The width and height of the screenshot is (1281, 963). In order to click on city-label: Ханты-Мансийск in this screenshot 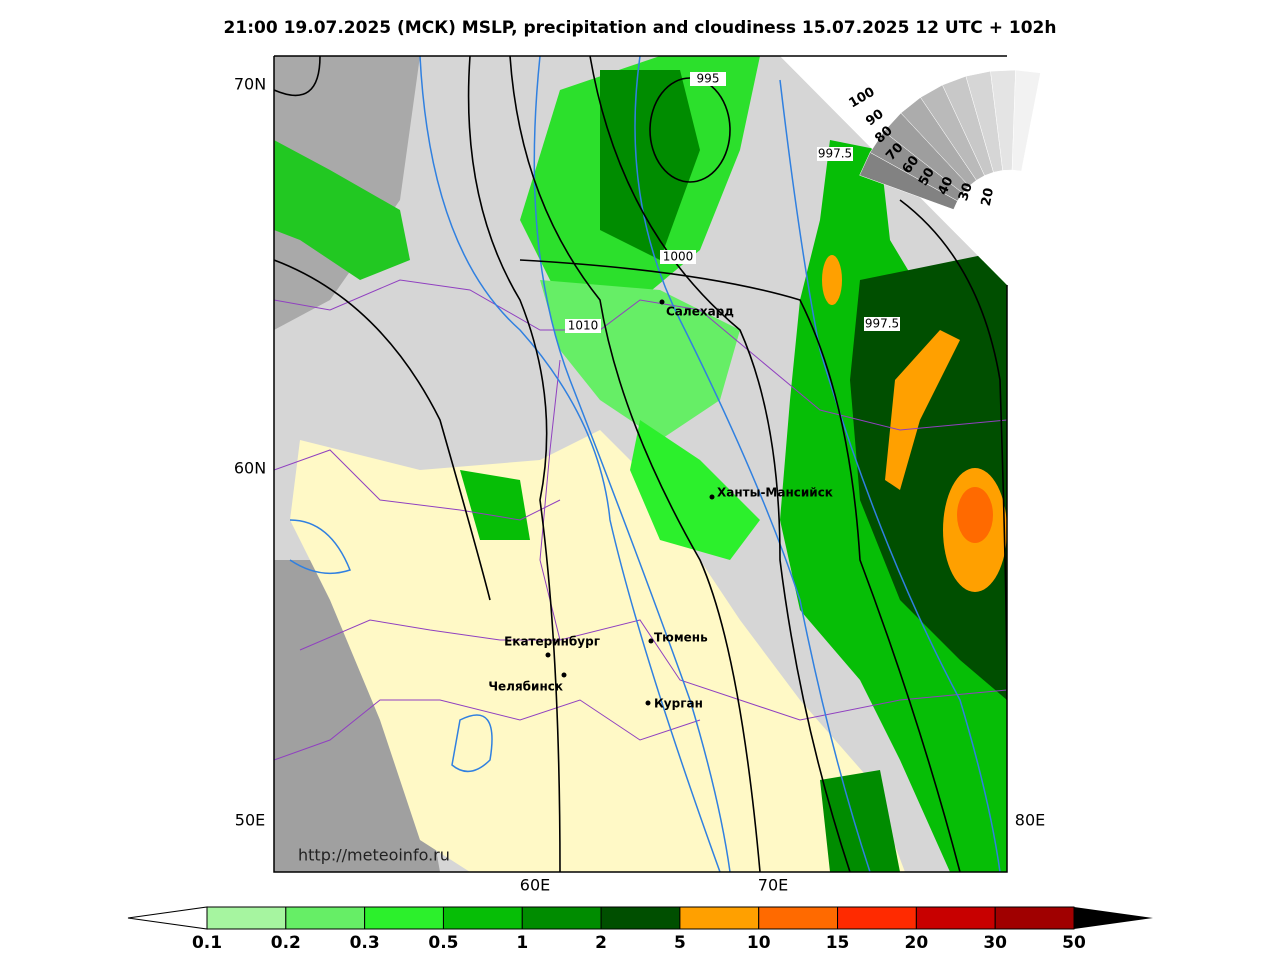, I will do `click(775, 493)`.